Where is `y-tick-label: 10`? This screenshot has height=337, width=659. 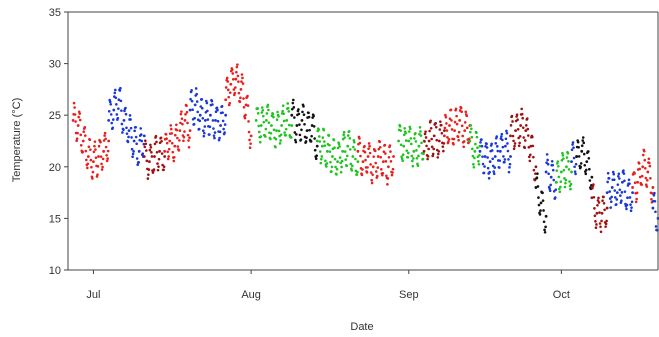
y-tick-label: 10 is located at coordinates (55, 271).